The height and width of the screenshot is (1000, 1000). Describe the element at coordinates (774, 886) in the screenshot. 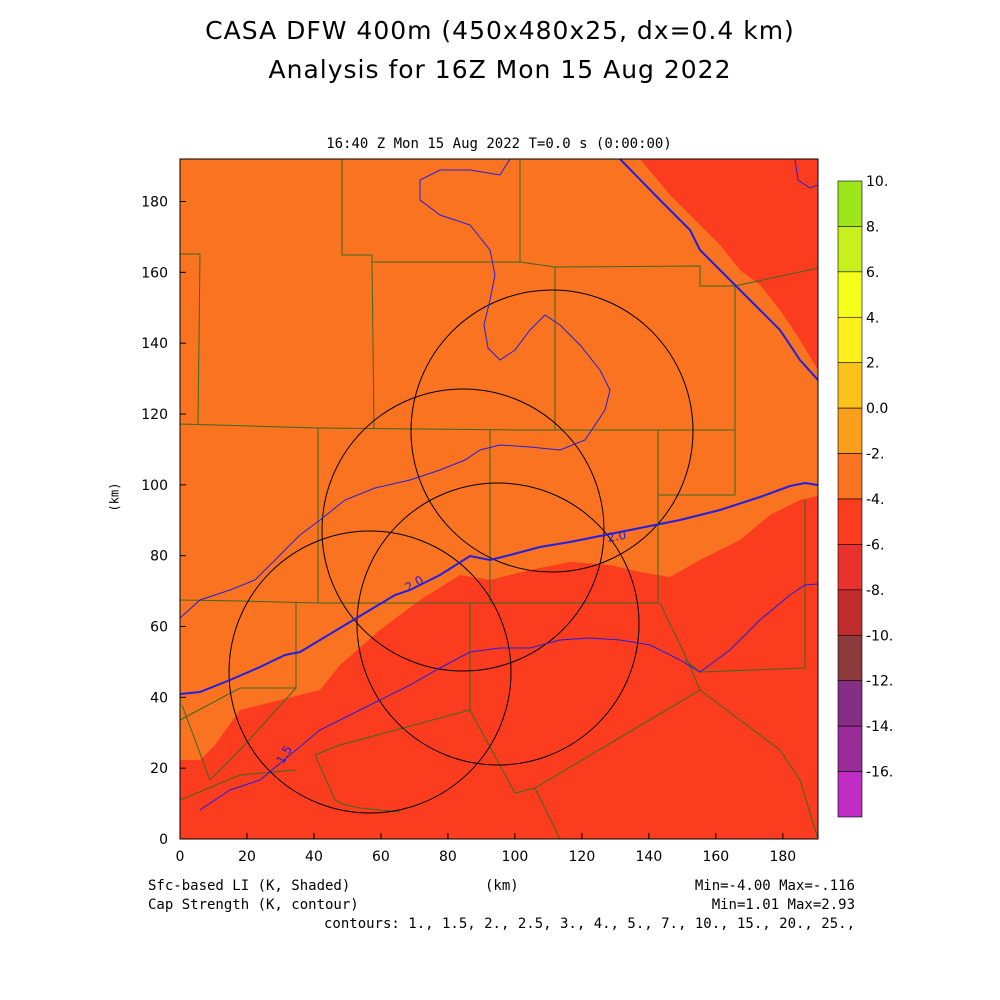

I see `shaded-range: Min=-4.00 Max=-.116` at that location.